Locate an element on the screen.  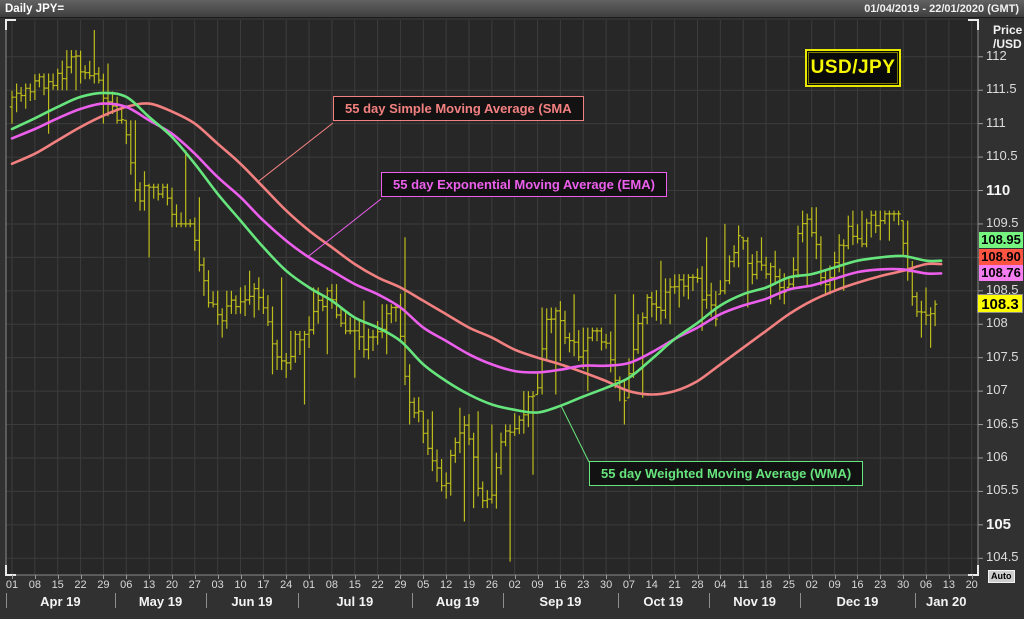
chart-title: Daily JPY= is located at coordinates (35, 8).